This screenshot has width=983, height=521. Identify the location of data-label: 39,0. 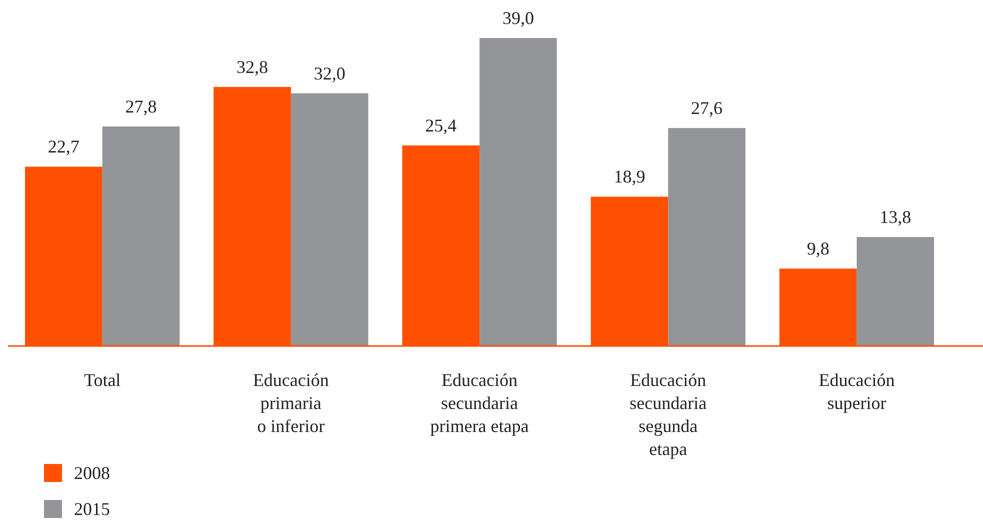
(518, 18).